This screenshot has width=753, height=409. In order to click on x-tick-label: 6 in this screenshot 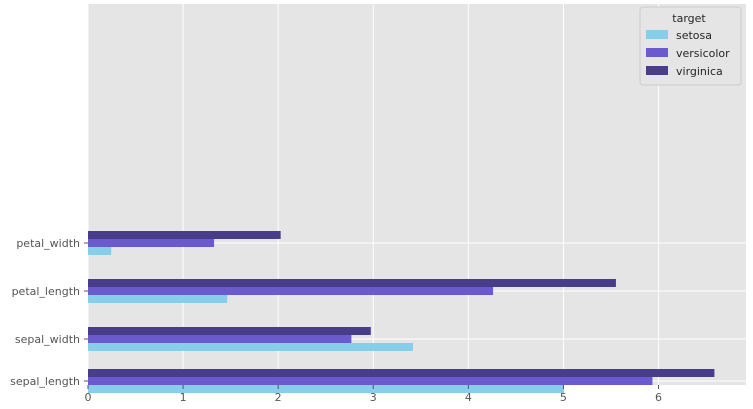, I will do `click(658, 397)`.